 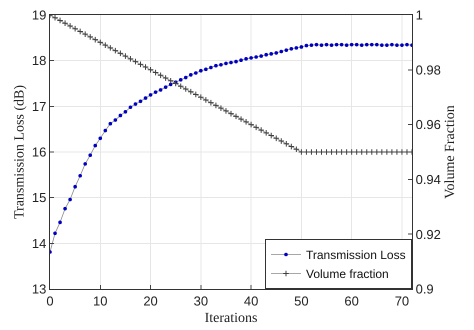 I want to click on y-tick-label: 15, so click(x=39, y=198).